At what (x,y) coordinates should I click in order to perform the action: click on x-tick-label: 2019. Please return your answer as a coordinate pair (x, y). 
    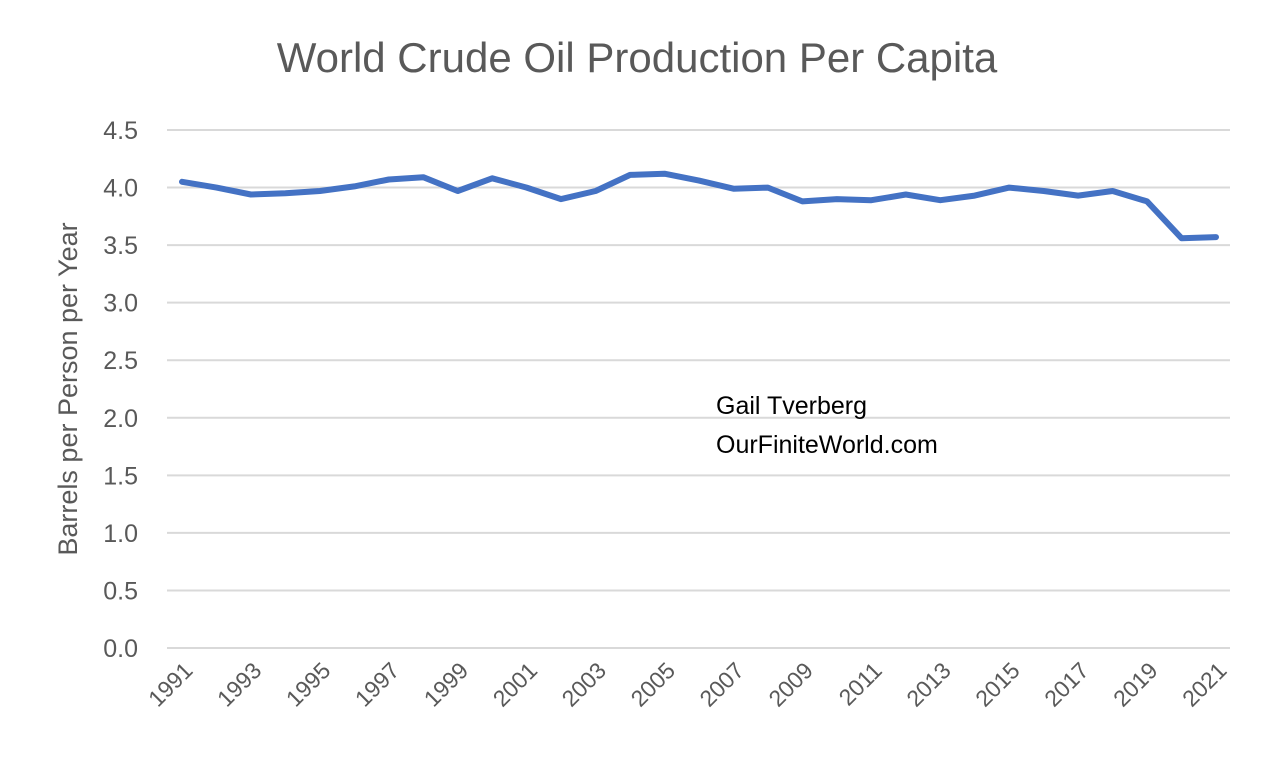
    Looking at the image, I should click on (1135, 684).